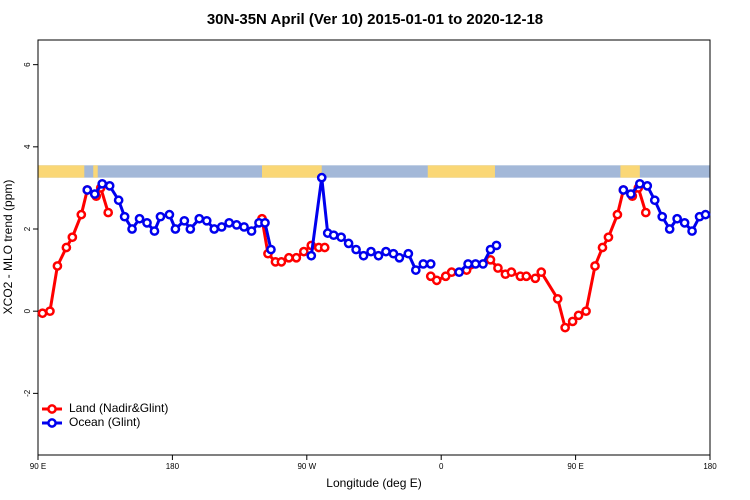 This screenshot has height=500, width=750. Describe the element at coordinates (373, 483) in the screenshot. I see `x-axis-label: Longitude (deg E)` at that location.